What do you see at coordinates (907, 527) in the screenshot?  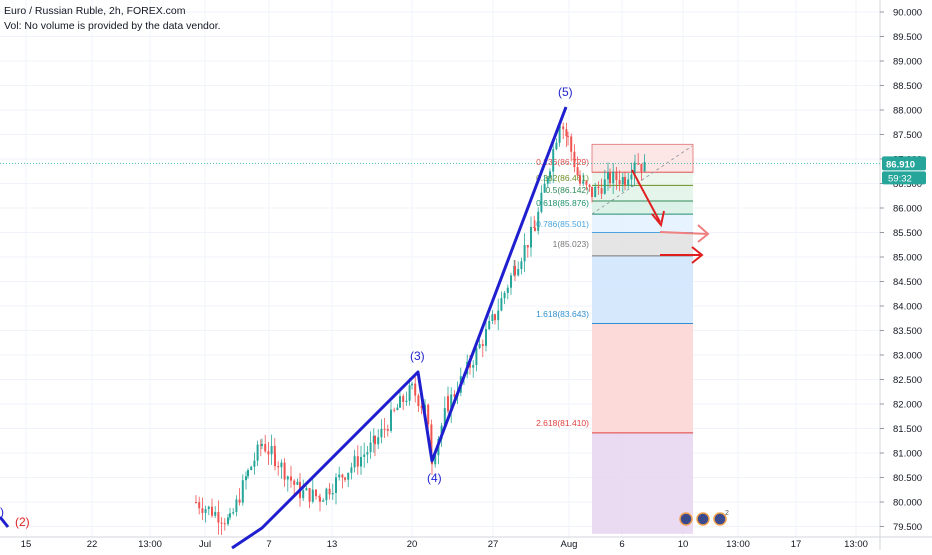 I see `price-tick-label: 79.500` at bounding box center [907, 527].